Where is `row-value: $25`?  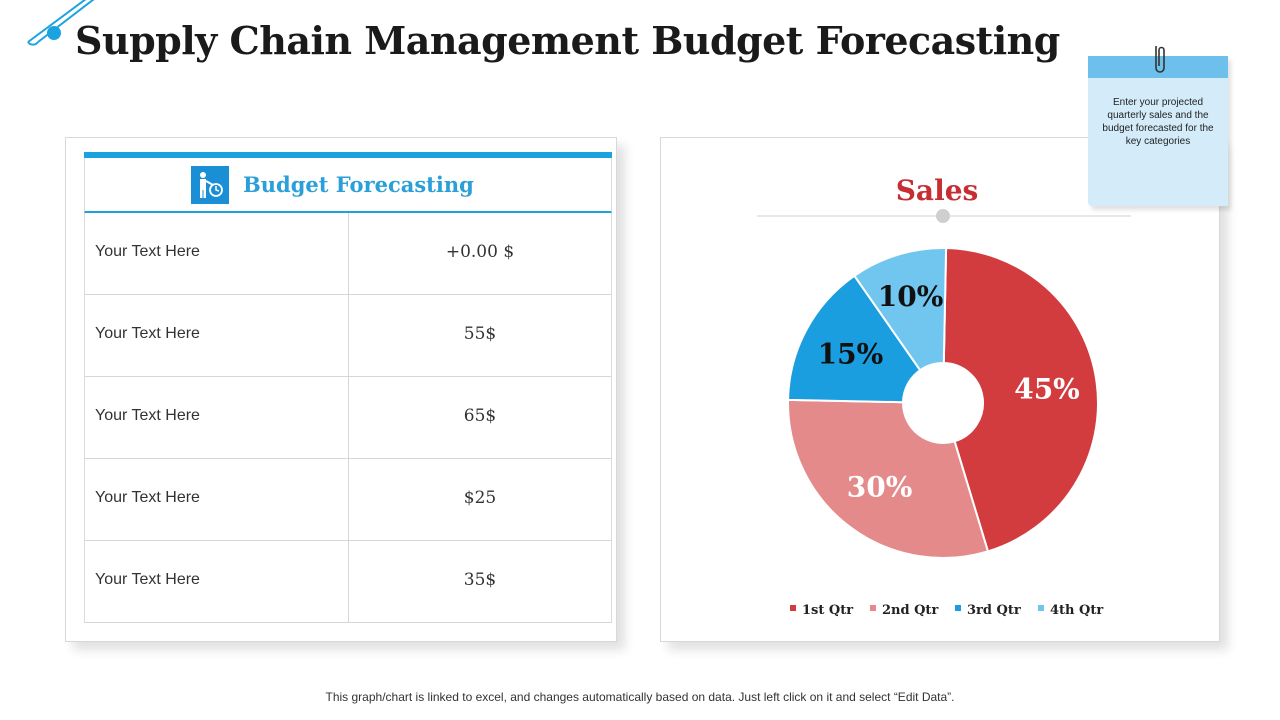 row-value: $25 is located at coordinates (480, 498).